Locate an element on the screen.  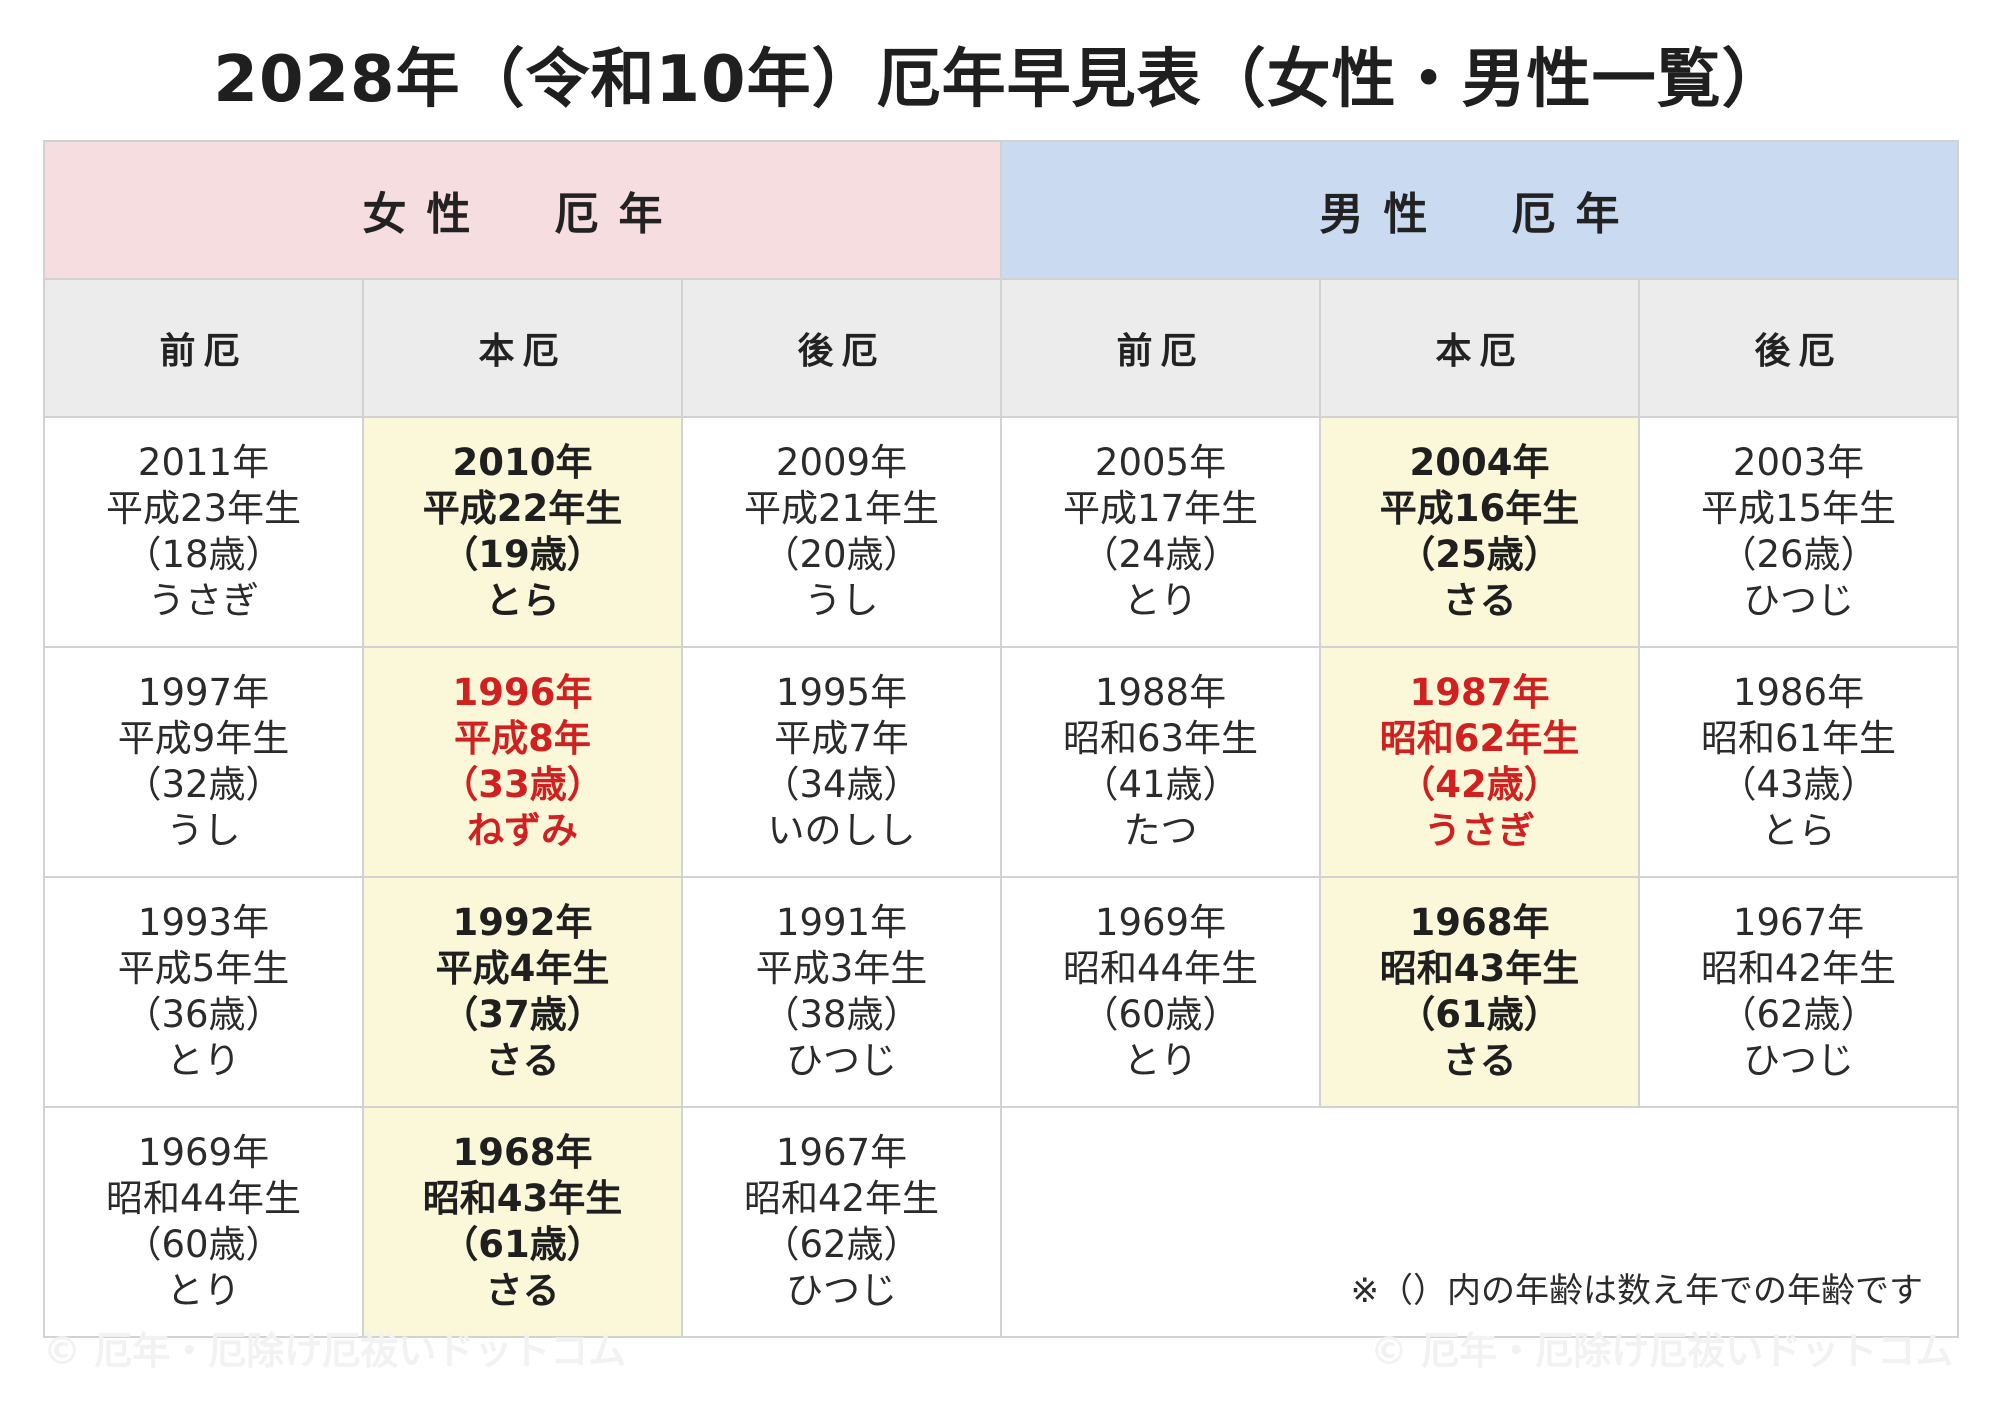
women-atoyaku-header: 後厄 is located at coordinates (841, 348).